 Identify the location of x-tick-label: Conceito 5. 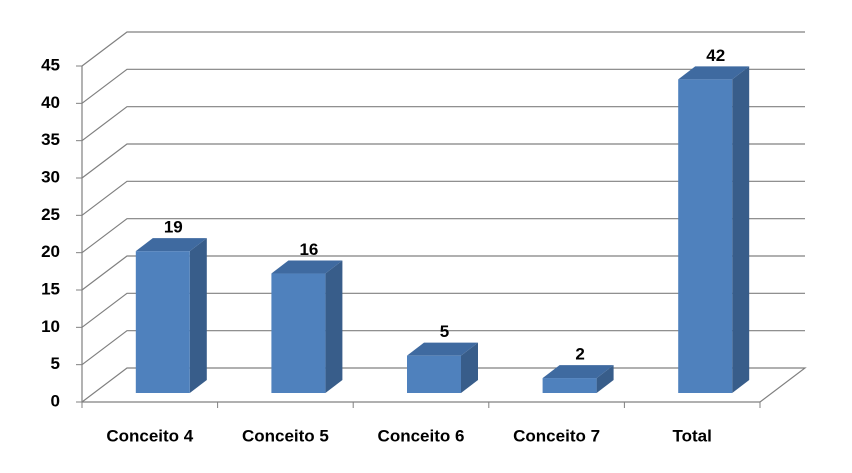
(285, 435).